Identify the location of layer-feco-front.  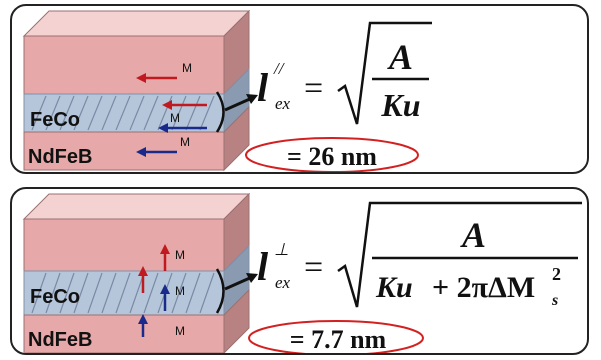
(124, 113).